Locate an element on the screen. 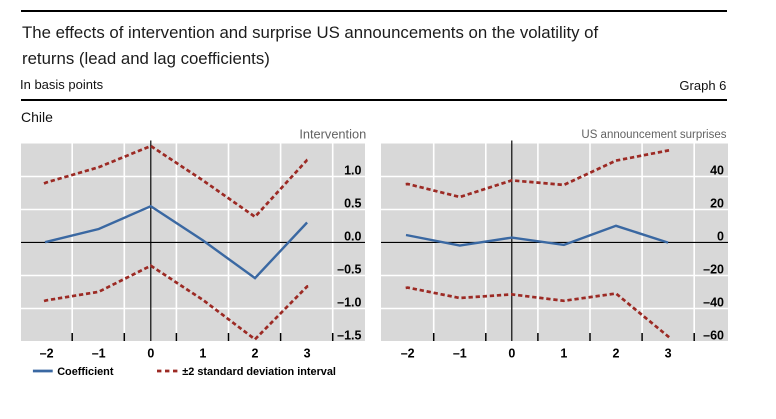 The image size is (776, 419). svg-text: –1.0 is located at coordinates (349, 303).